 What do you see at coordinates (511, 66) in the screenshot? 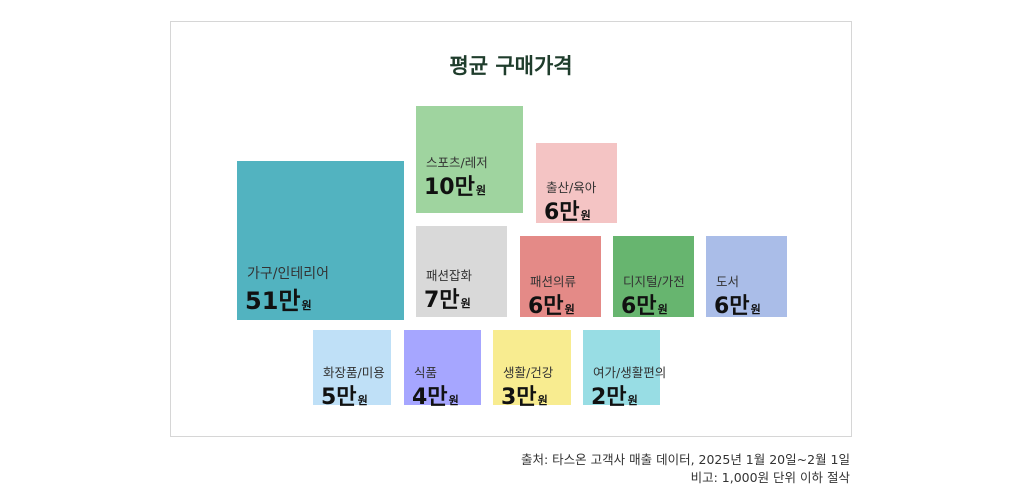
I see `chart-title: 평균 구매가격` at bounding box center [511, 66].